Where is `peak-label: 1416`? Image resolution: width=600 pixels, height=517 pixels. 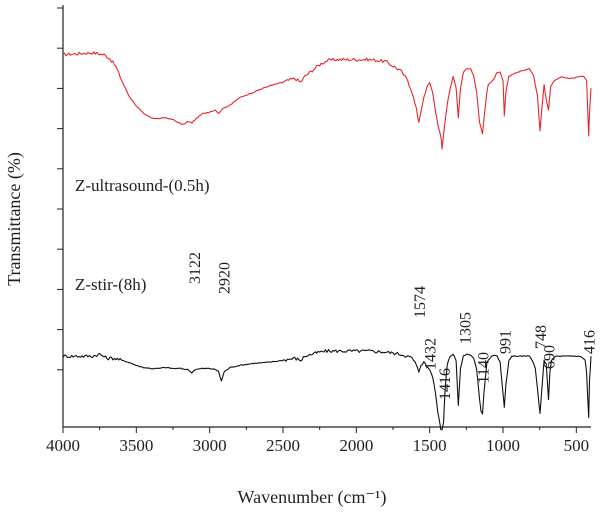 peak-label: 1416 is located at coordinates (445, 384).